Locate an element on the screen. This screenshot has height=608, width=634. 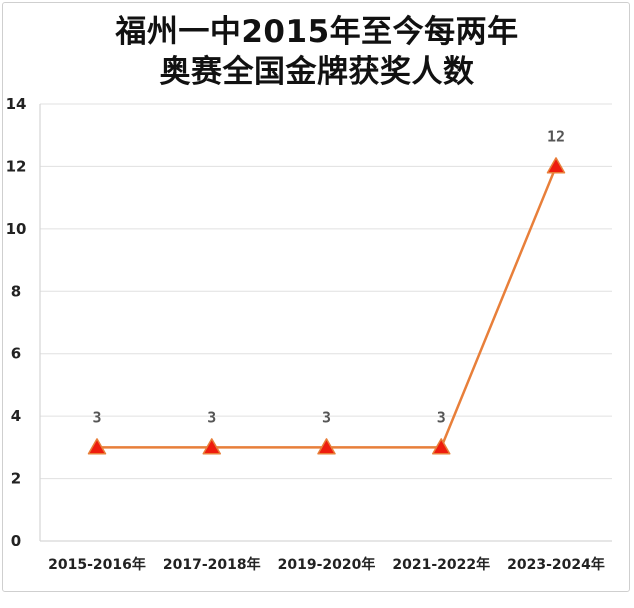
x-tick-label: 2015-2016年 is located at coordinates (97, 564).